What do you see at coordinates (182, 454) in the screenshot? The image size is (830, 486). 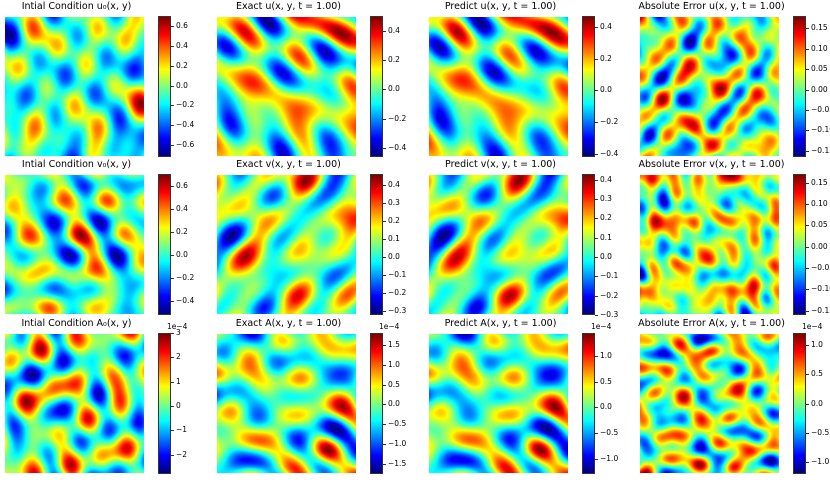 I see `colorbar-tick-label: −2` at bounding box center [182, 454].